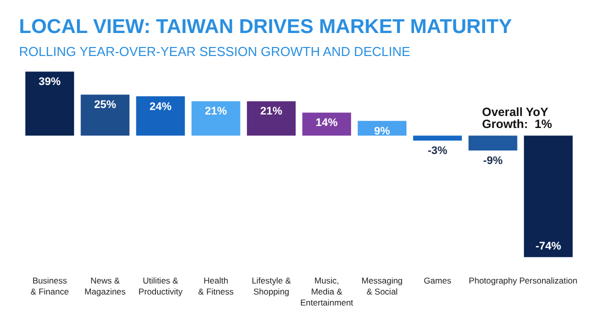 The width and height of the screenshot is (600, 333). What do you see at coordinates (438, 151) in the screenshot?
I see `data-label: -3%` at bounding box center [438, 151].